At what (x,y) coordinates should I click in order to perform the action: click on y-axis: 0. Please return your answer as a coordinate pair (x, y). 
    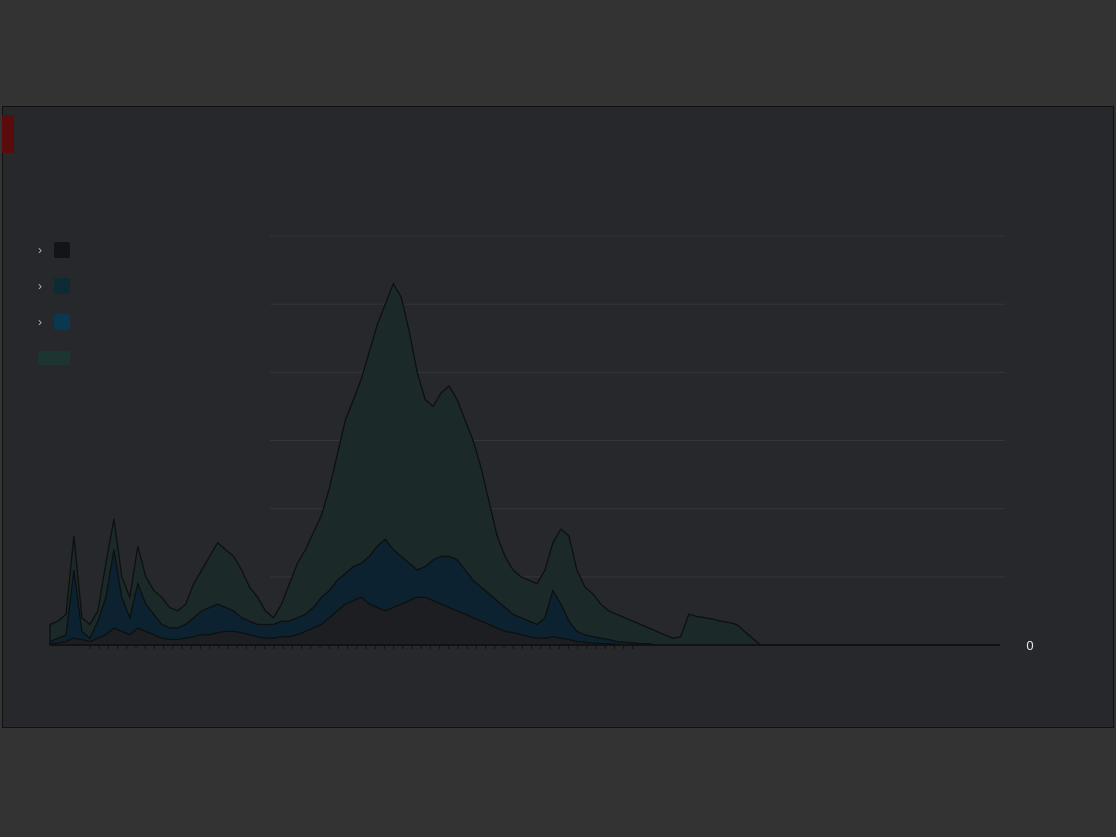
    Looking at the image, I should click on (1029, 645).